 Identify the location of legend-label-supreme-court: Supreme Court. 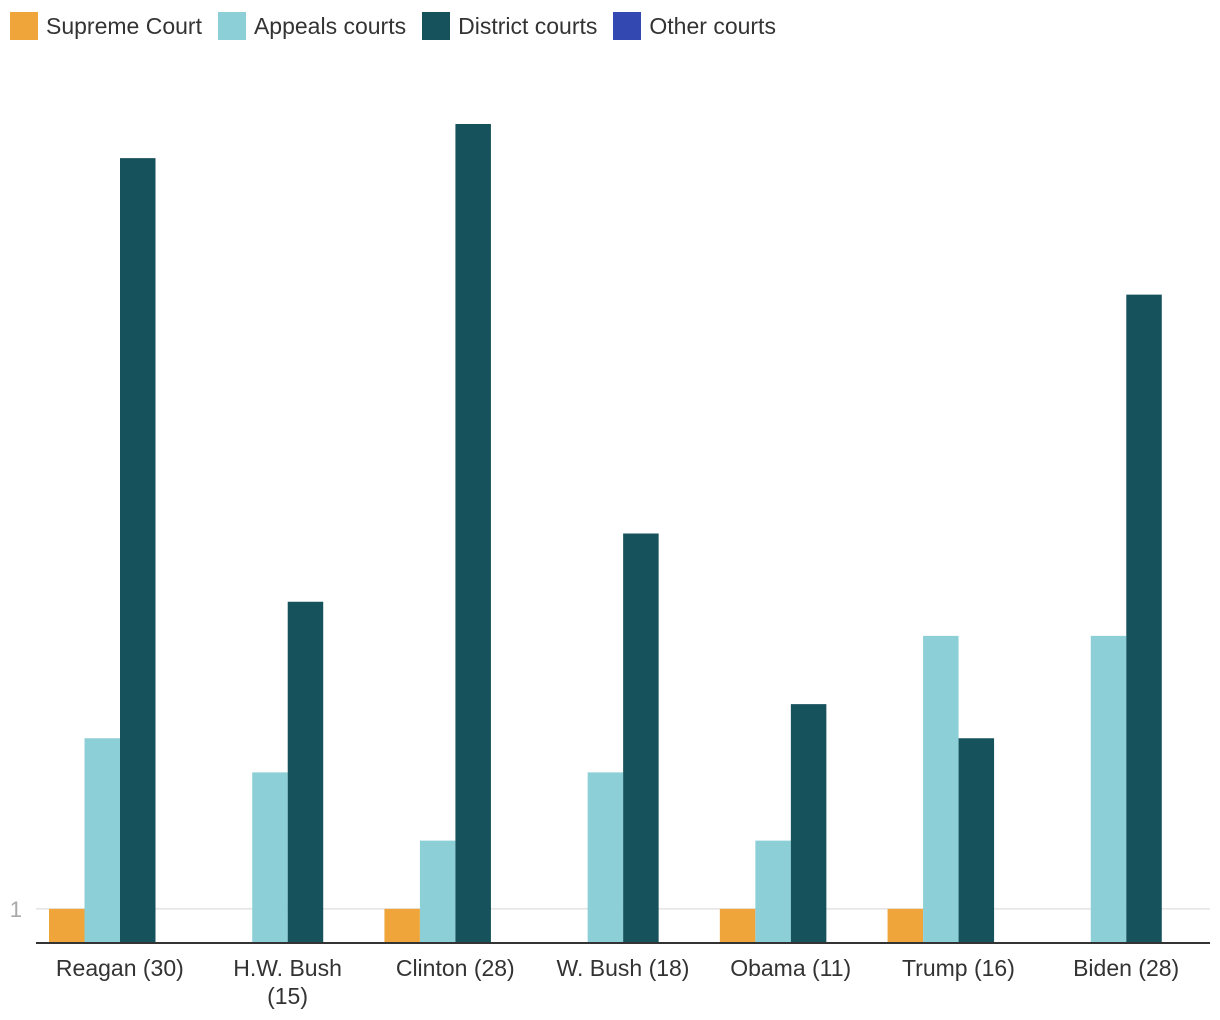
(124, 25).